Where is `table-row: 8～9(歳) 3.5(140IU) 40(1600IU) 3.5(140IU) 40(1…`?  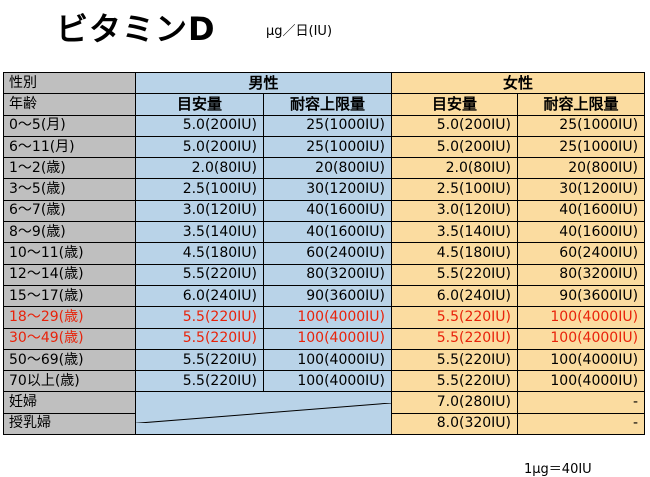
table-row: 8～9(歳) 3.5(140IU) 40(1600IU) 3.5(140IU) 40(1… is located at coordinates (324, 232).